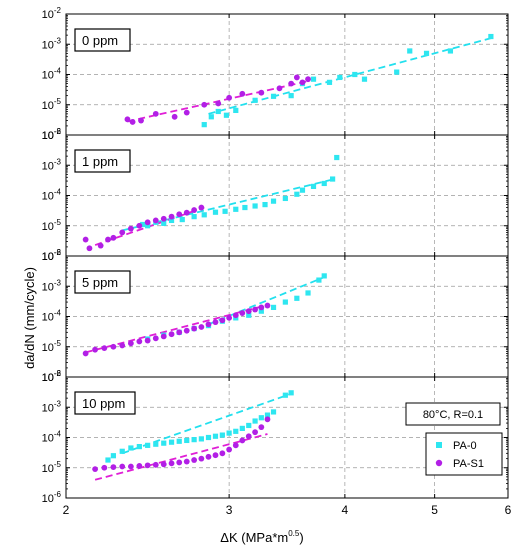 Image resolution: width=515 pixels, height=555 pixels. I want to click on x-tick-label: 4, so click(345, 510).